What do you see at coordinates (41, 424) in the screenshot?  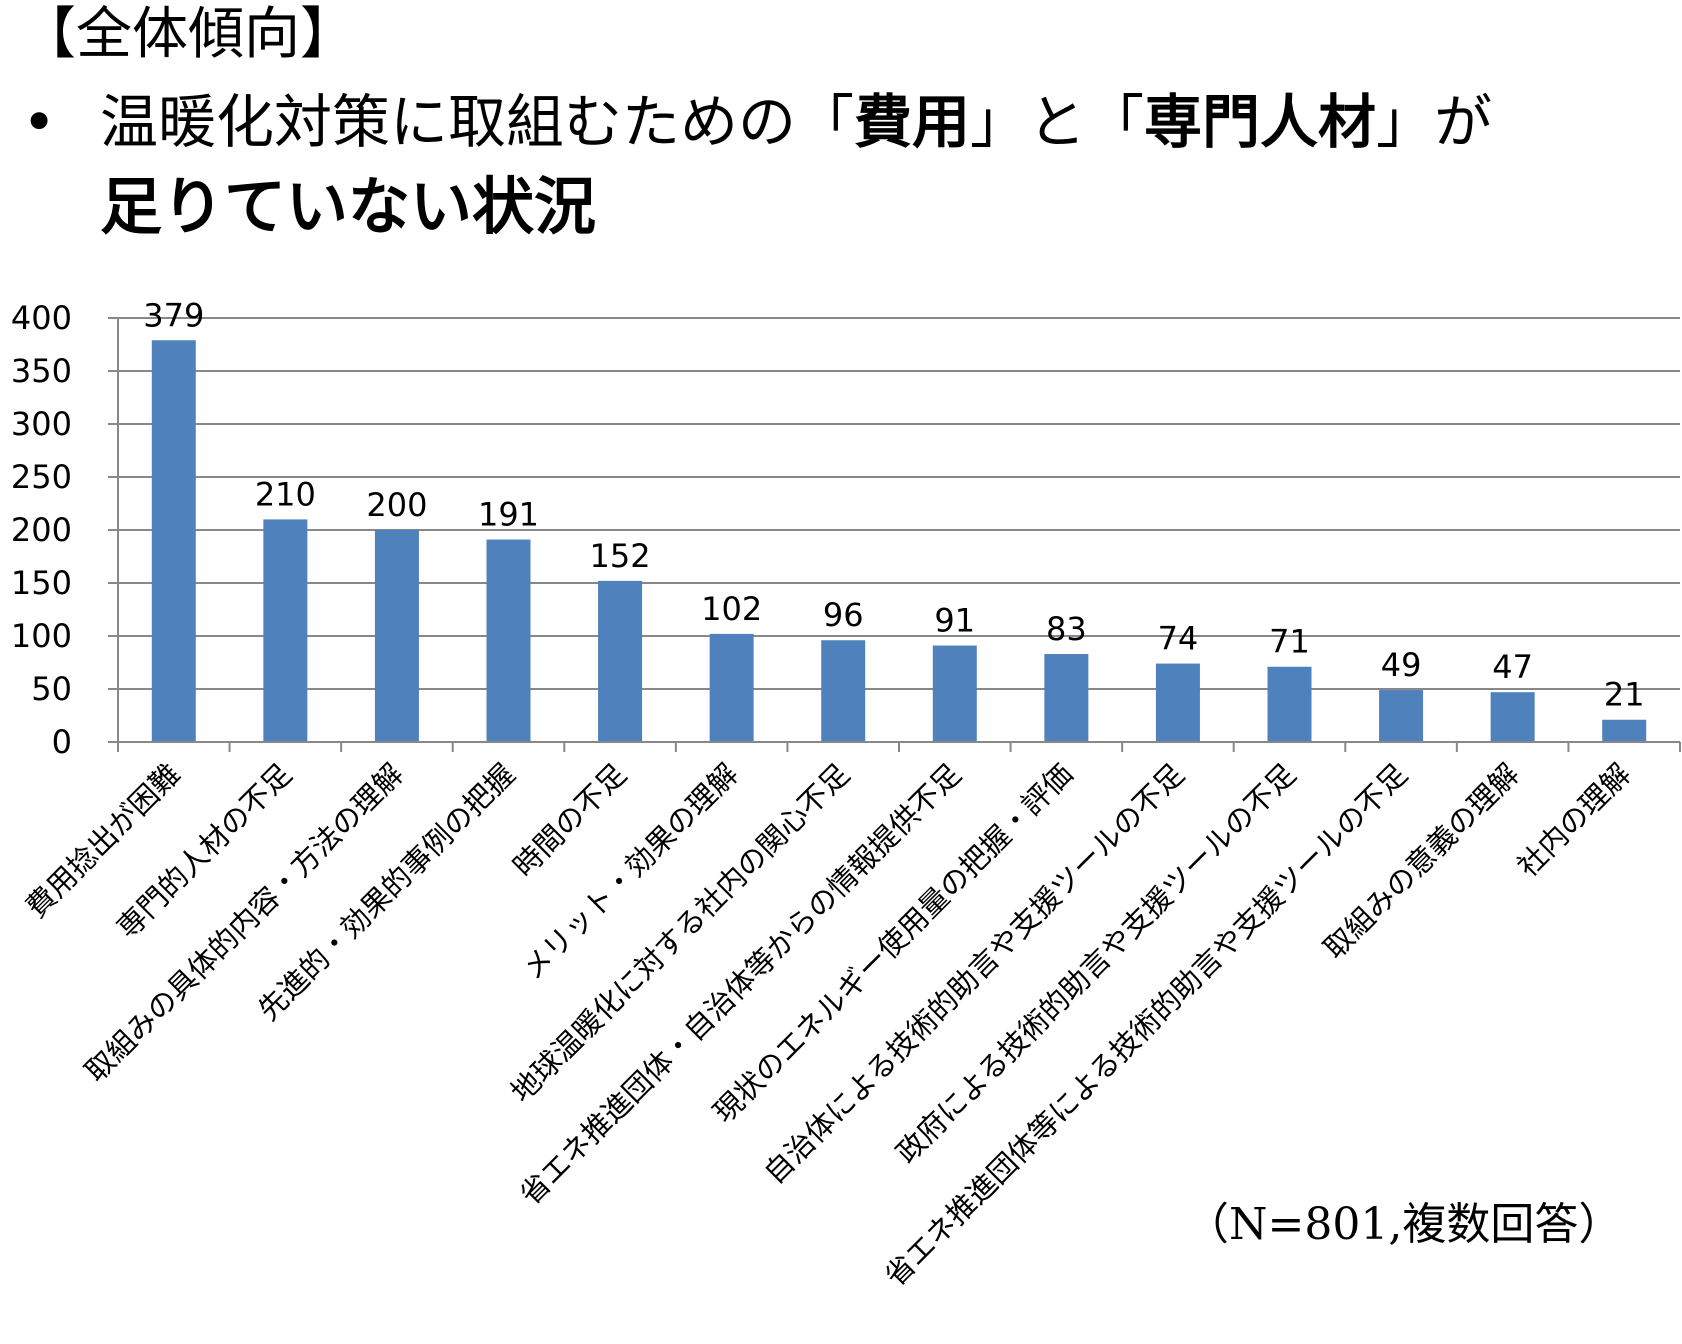 I see `y-tick-label: 300` at bounding box center [41, 424].